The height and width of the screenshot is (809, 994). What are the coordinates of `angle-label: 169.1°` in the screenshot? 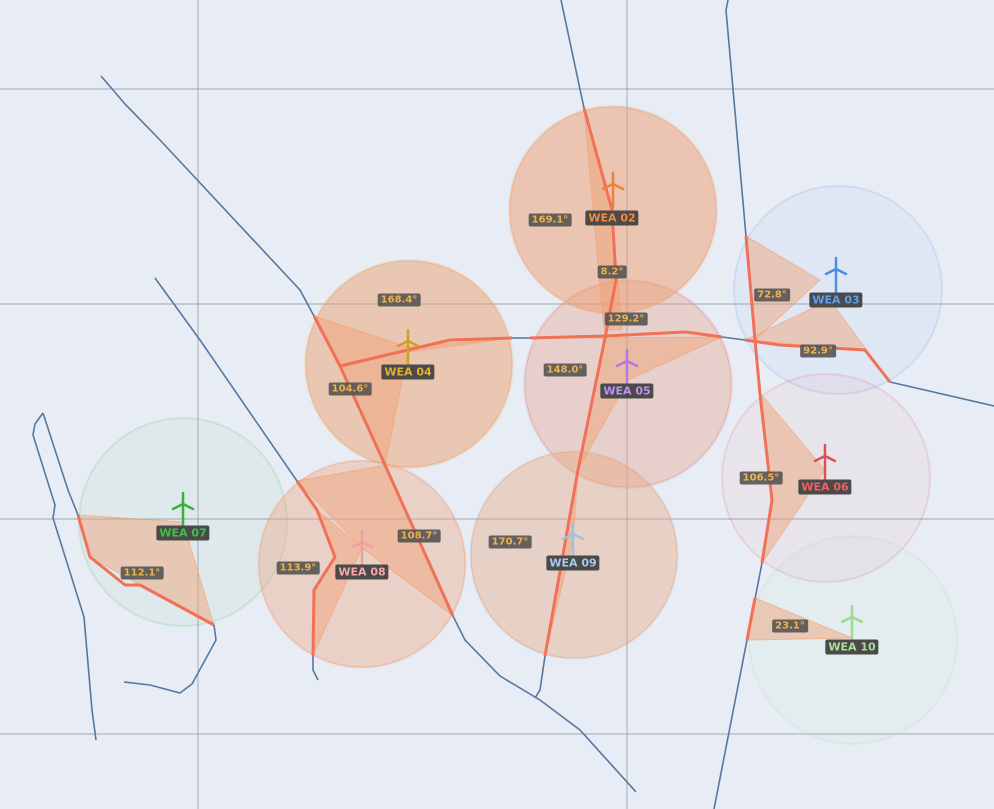 It's located at (550, 220).